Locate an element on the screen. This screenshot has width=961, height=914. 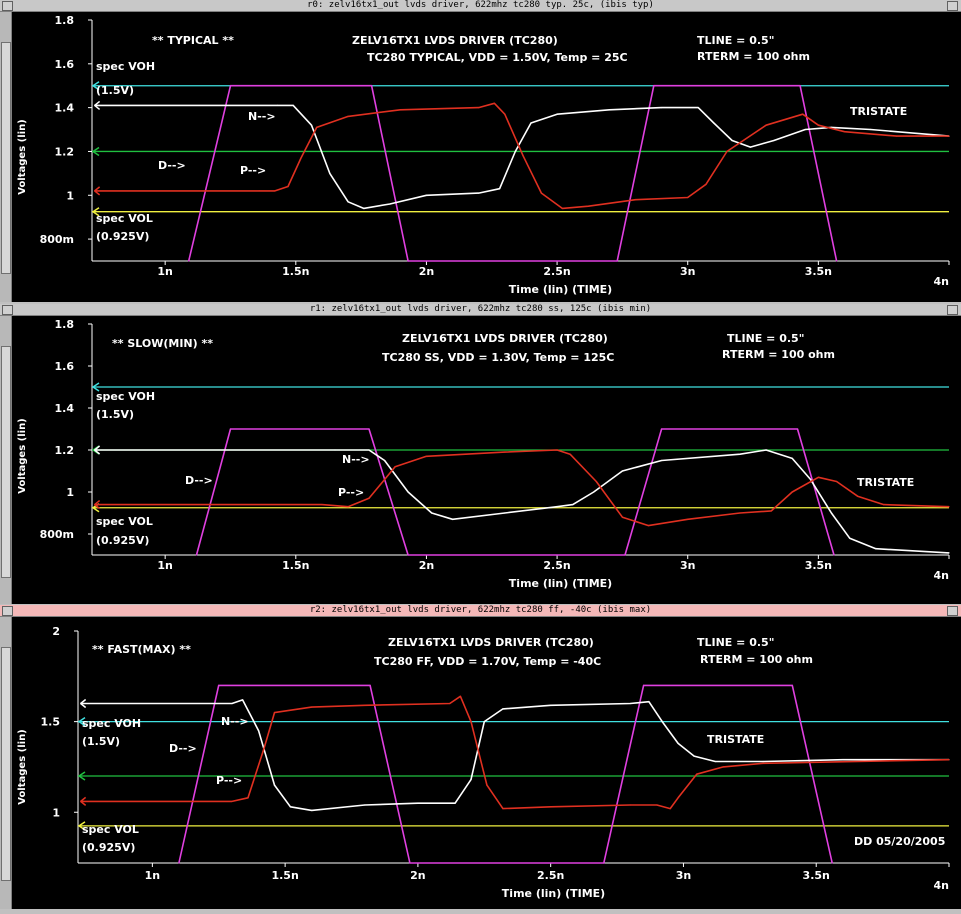
y-tick-label: 1.4 is located at coordinates (65, 408).